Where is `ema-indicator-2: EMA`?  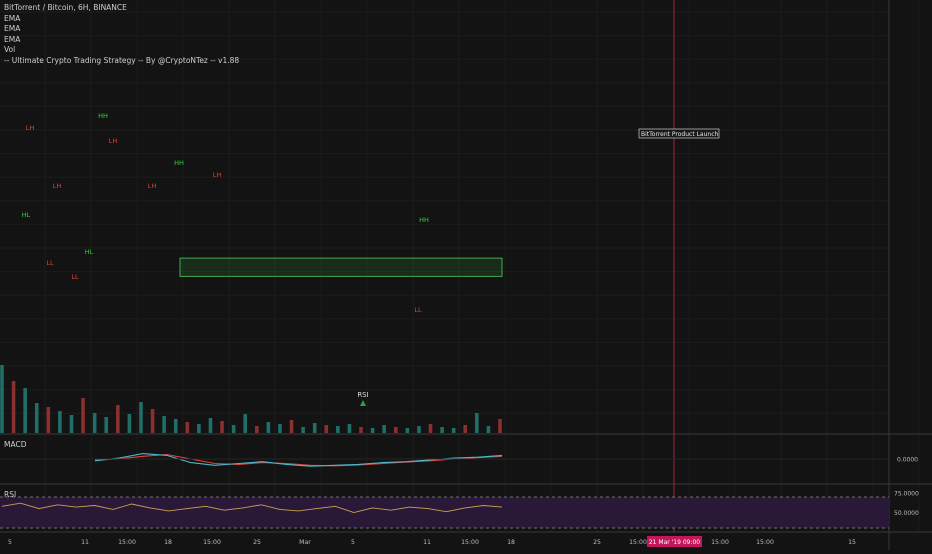 ema-indicator-2: EMA is located at coordinates (12, 28).